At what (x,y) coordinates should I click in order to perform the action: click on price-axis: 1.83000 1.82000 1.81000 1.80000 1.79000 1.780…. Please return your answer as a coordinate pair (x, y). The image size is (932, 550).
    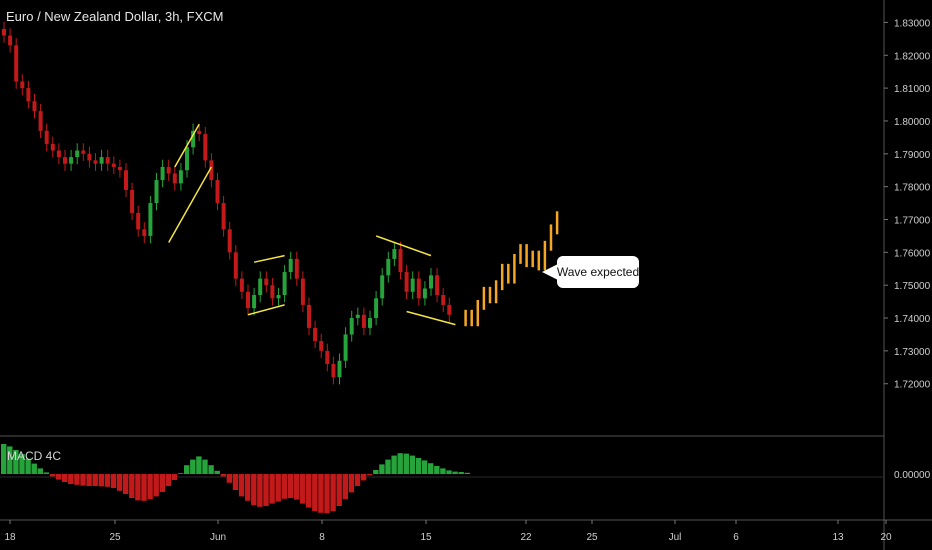
    Looking at the image, I should click on (907, 204).